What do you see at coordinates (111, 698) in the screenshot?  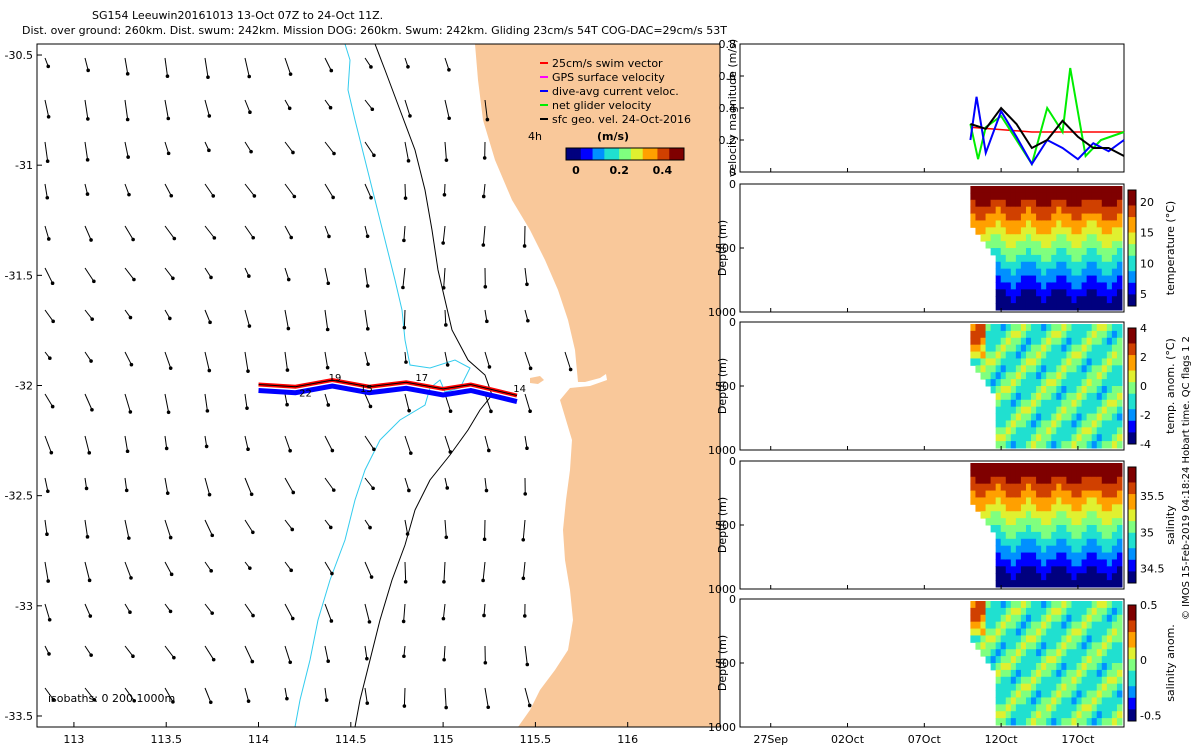 I see `isobath-note: isobaths: 0 200 1000m` at bounding box center [111, 698].